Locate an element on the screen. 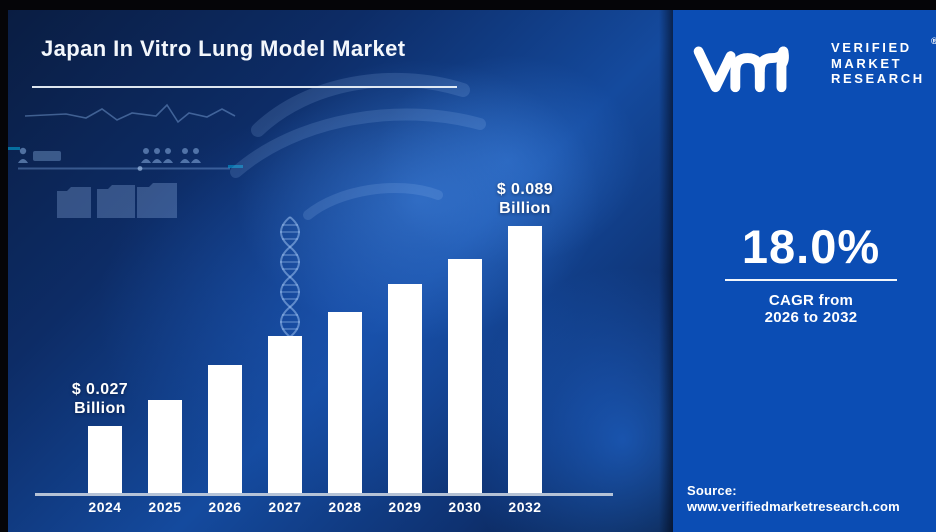 The width and height of the screenshot is (936, 532). source-block: Source: www.verifiedmarketresearch.com is located at coordinates (793, 499).